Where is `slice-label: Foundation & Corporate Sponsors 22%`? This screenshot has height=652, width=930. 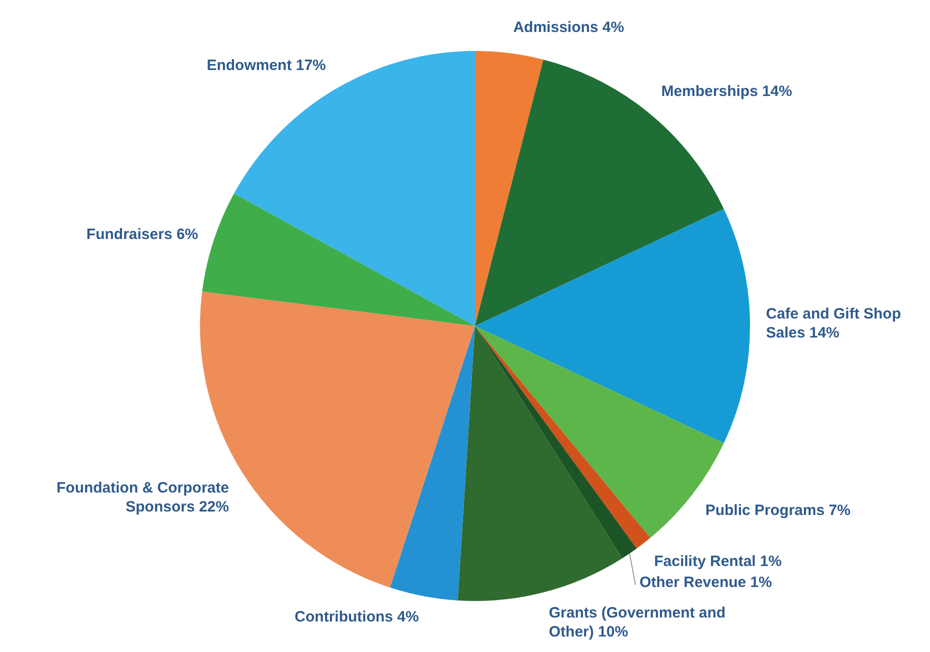 slice-label: Foundation & Corporate Sponsors 22% is located at coordinates (142, 497).